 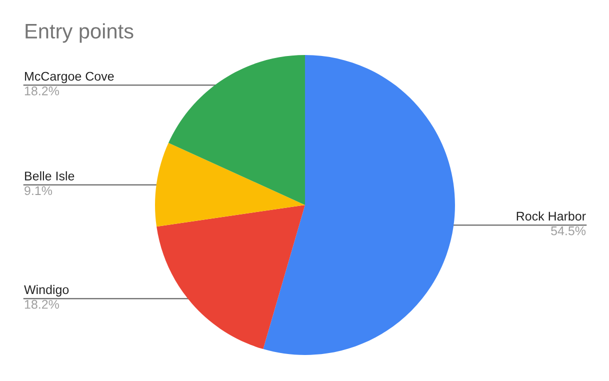 I want to click on slice-label: Rock Harbor, so click(x=551, y=216).